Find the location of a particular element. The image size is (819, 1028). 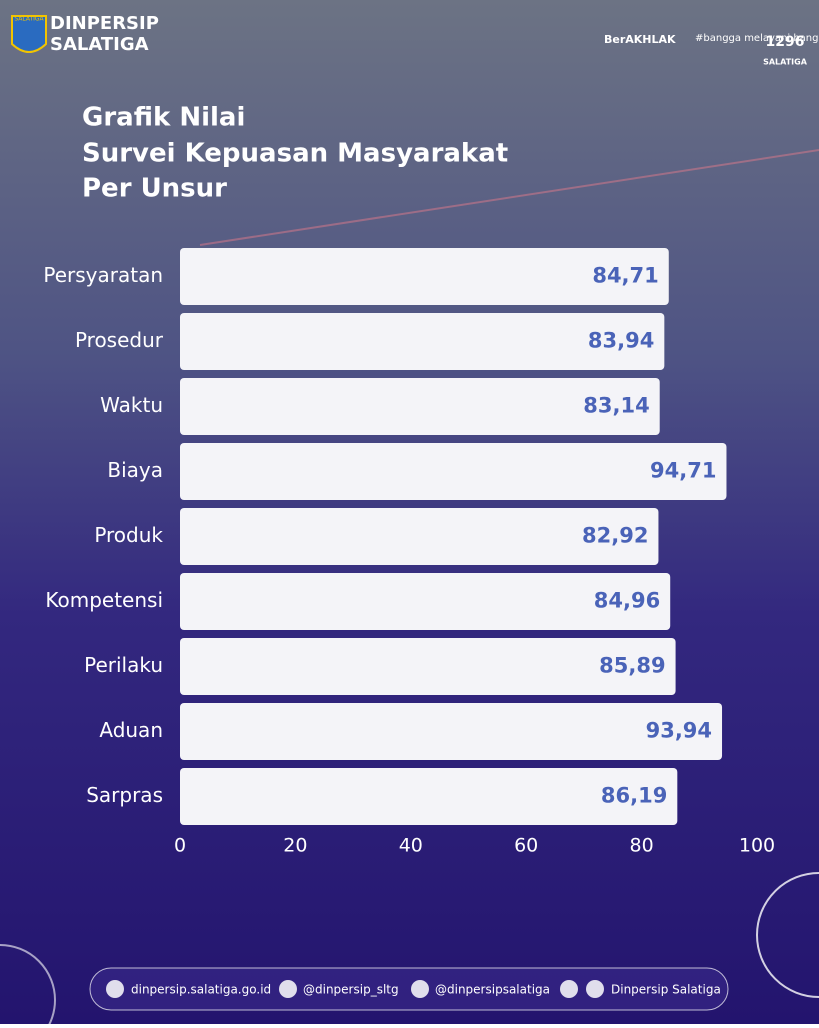

x-tick-label: 80 is located at coordinates (642, 846).